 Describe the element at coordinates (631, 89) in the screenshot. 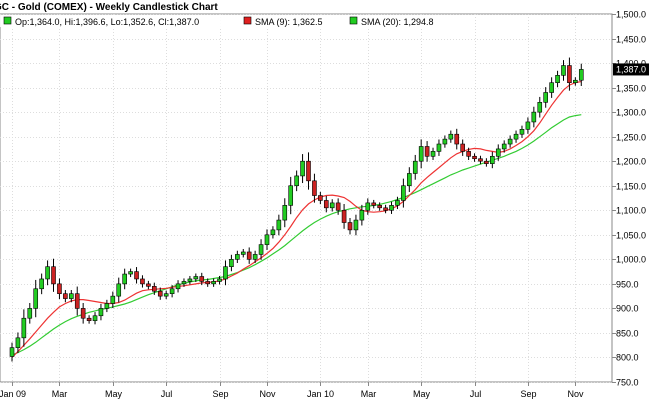

I see `y-tick-label: 1,350.0` at that location.